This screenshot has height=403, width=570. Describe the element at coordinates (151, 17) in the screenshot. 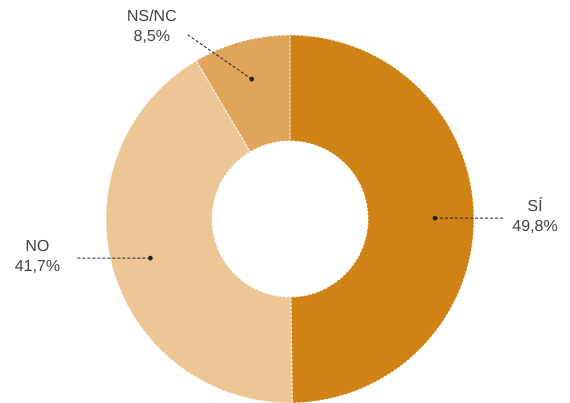

I see `slice-label: NS/NC` at that location.